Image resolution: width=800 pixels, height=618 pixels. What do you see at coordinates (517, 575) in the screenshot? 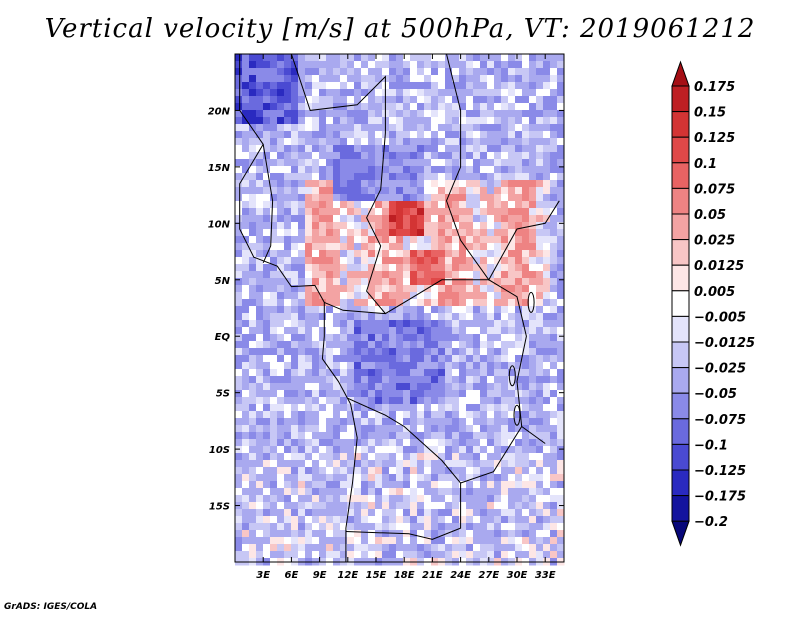
I see `x-tick-label: 30E` at bounding box center [517, 575].